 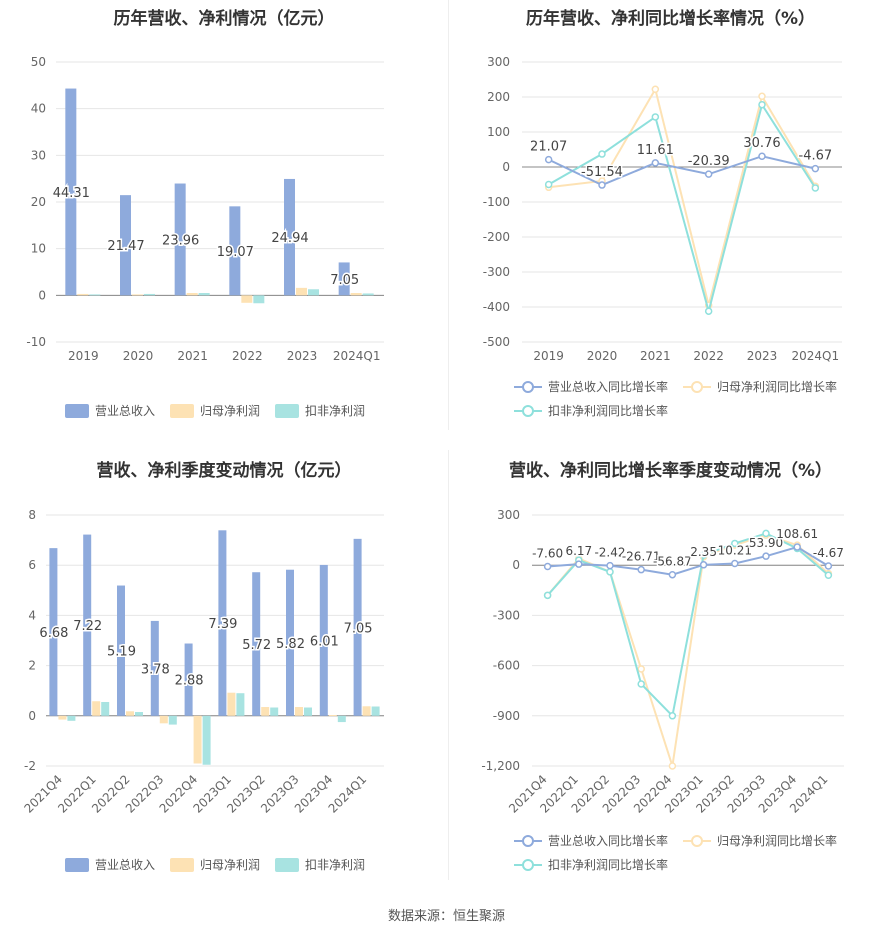 What do you see at coordinates (548, 147) in the screenshot?
I see `point-value-label: 21.07` at bounding box center [548, 147].